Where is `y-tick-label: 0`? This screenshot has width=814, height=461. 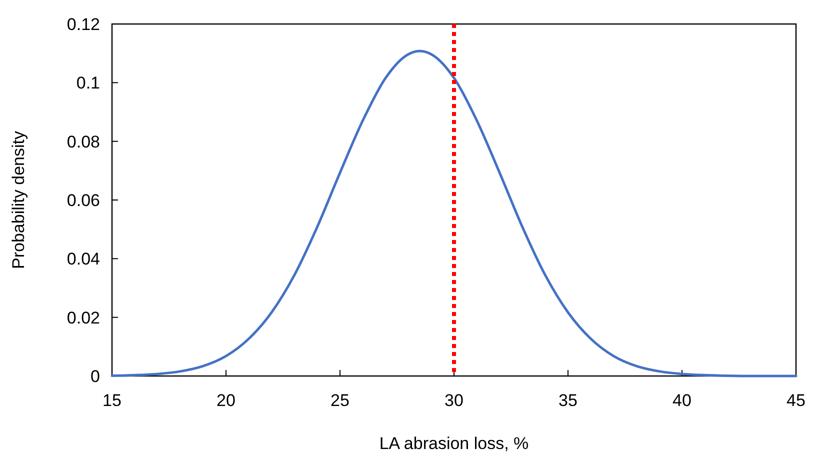
y-tick-label: 0 is located at coordinates (95, 376).